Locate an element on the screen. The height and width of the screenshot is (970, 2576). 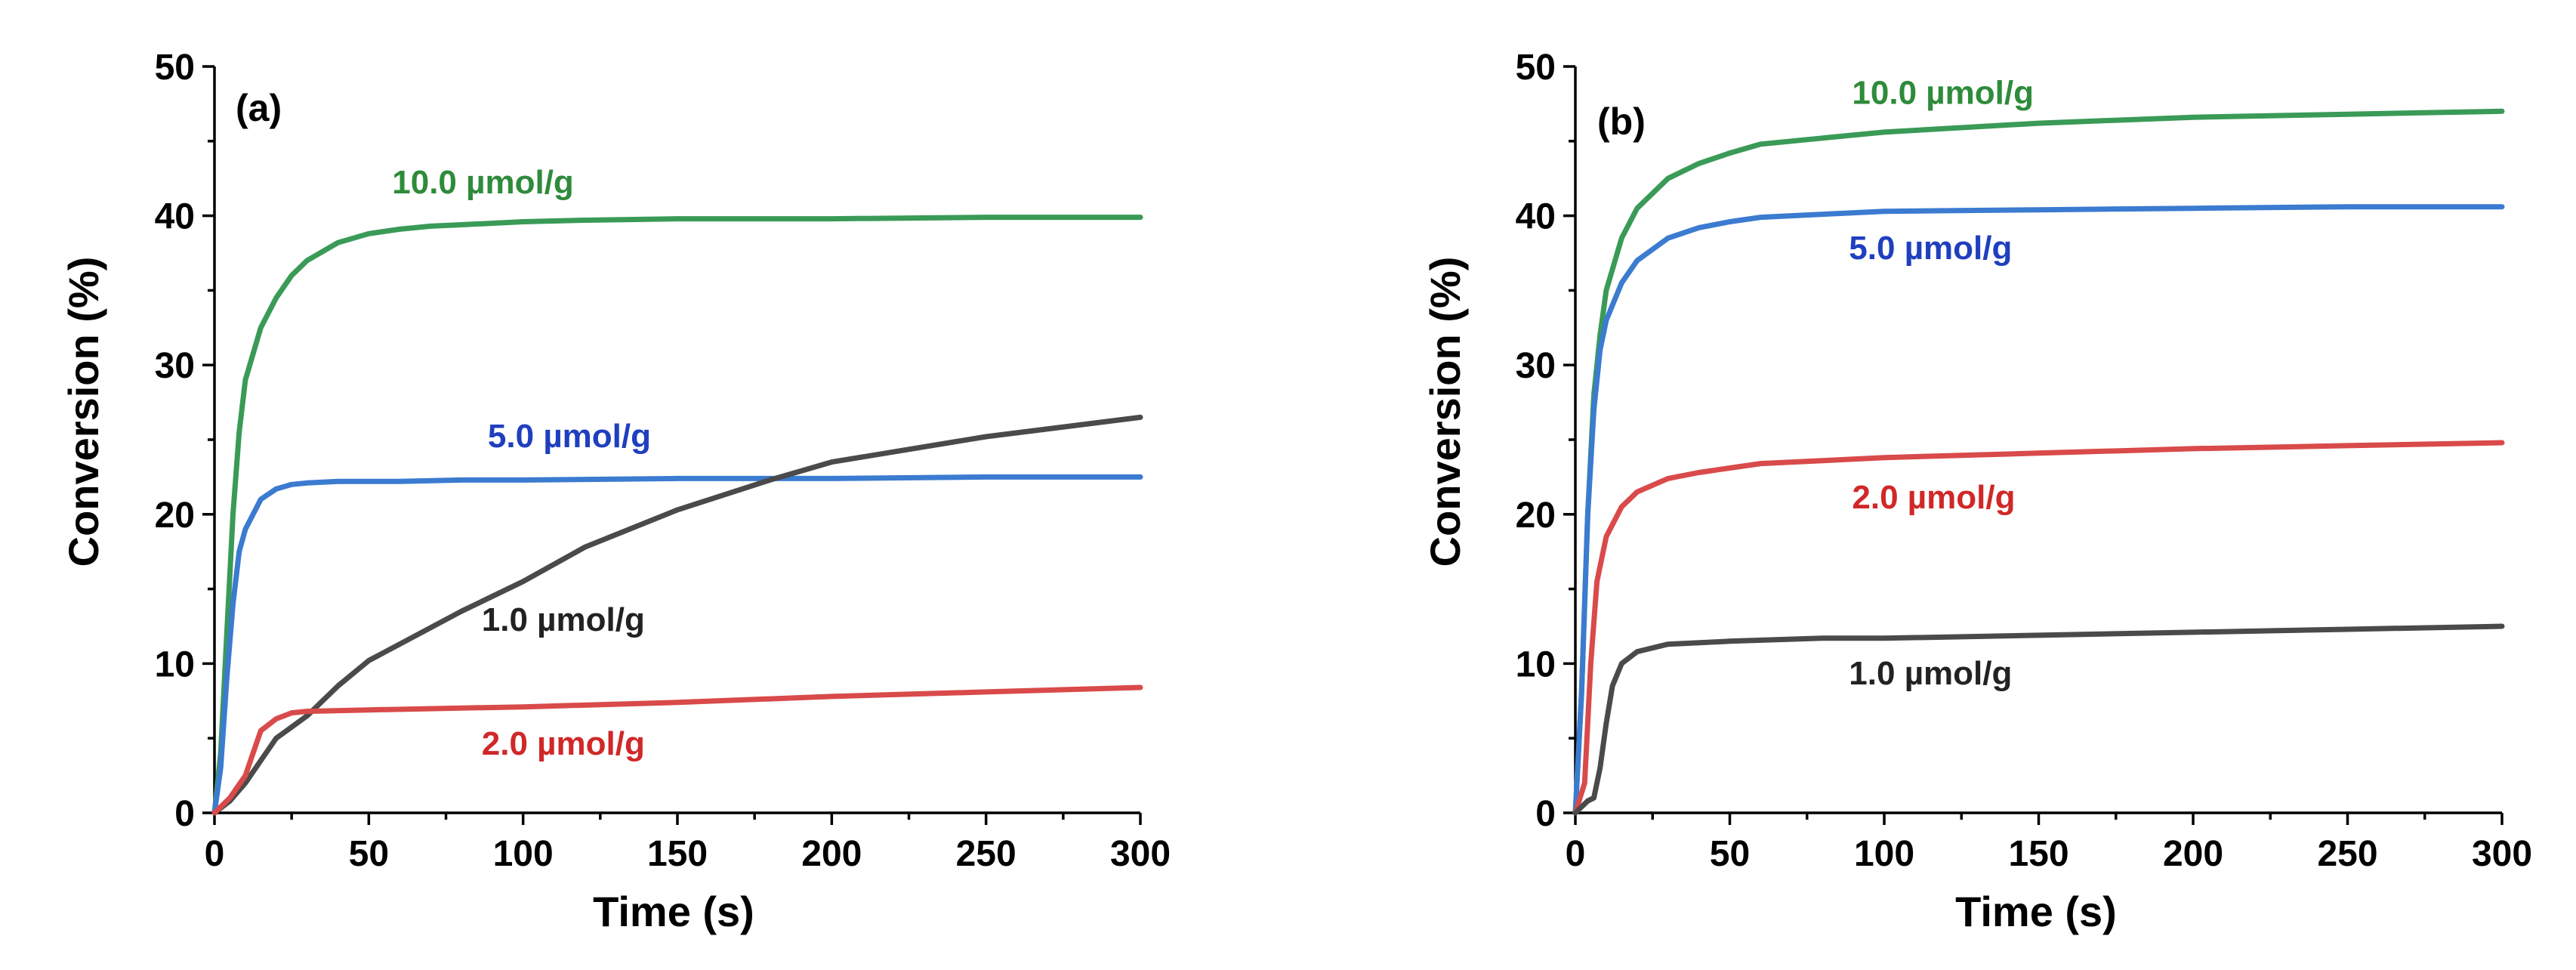
panel-label: (a) is located at coordinates (259, 108).